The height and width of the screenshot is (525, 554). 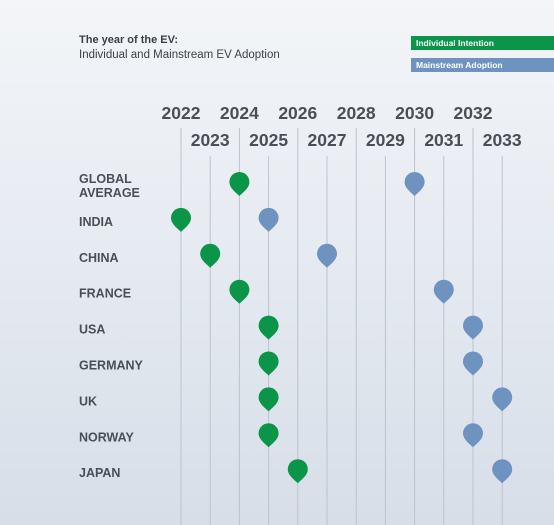 I want to click on country-label-india: INDIA, so click(x=96, y=222).